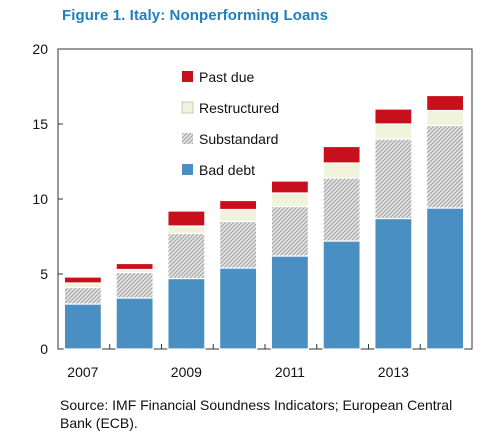  I want to click on bar-bad-debt-2007, so click(82, 326).